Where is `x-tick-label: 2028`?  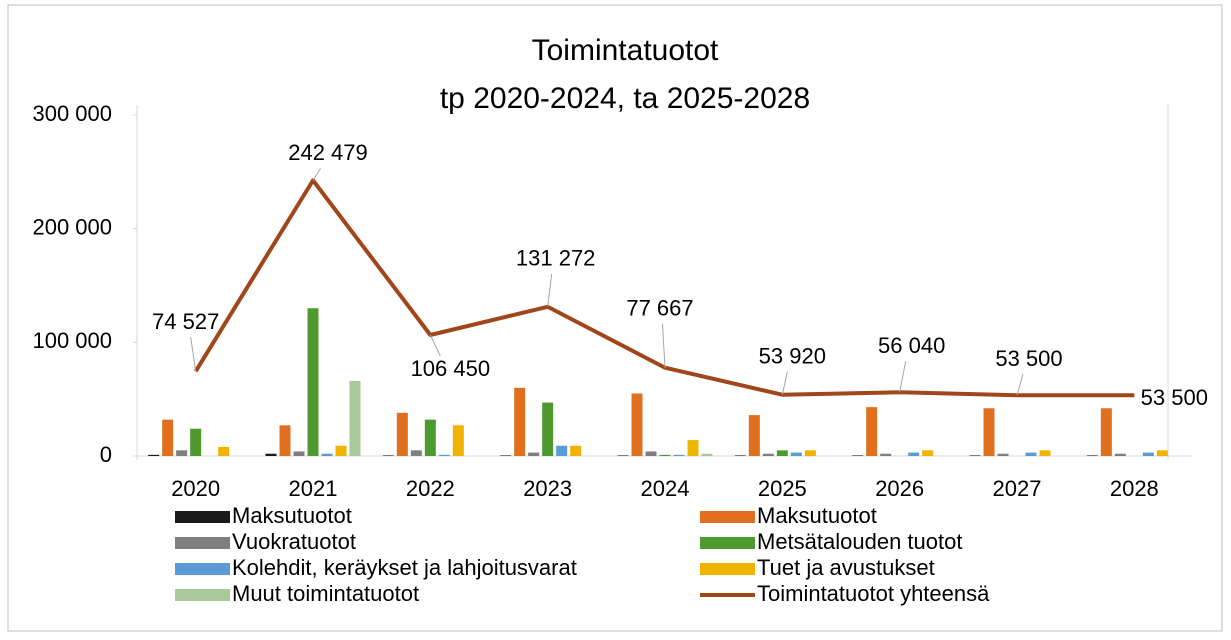
x-tick-label: 2028 is located at coordinates (1134, 488).